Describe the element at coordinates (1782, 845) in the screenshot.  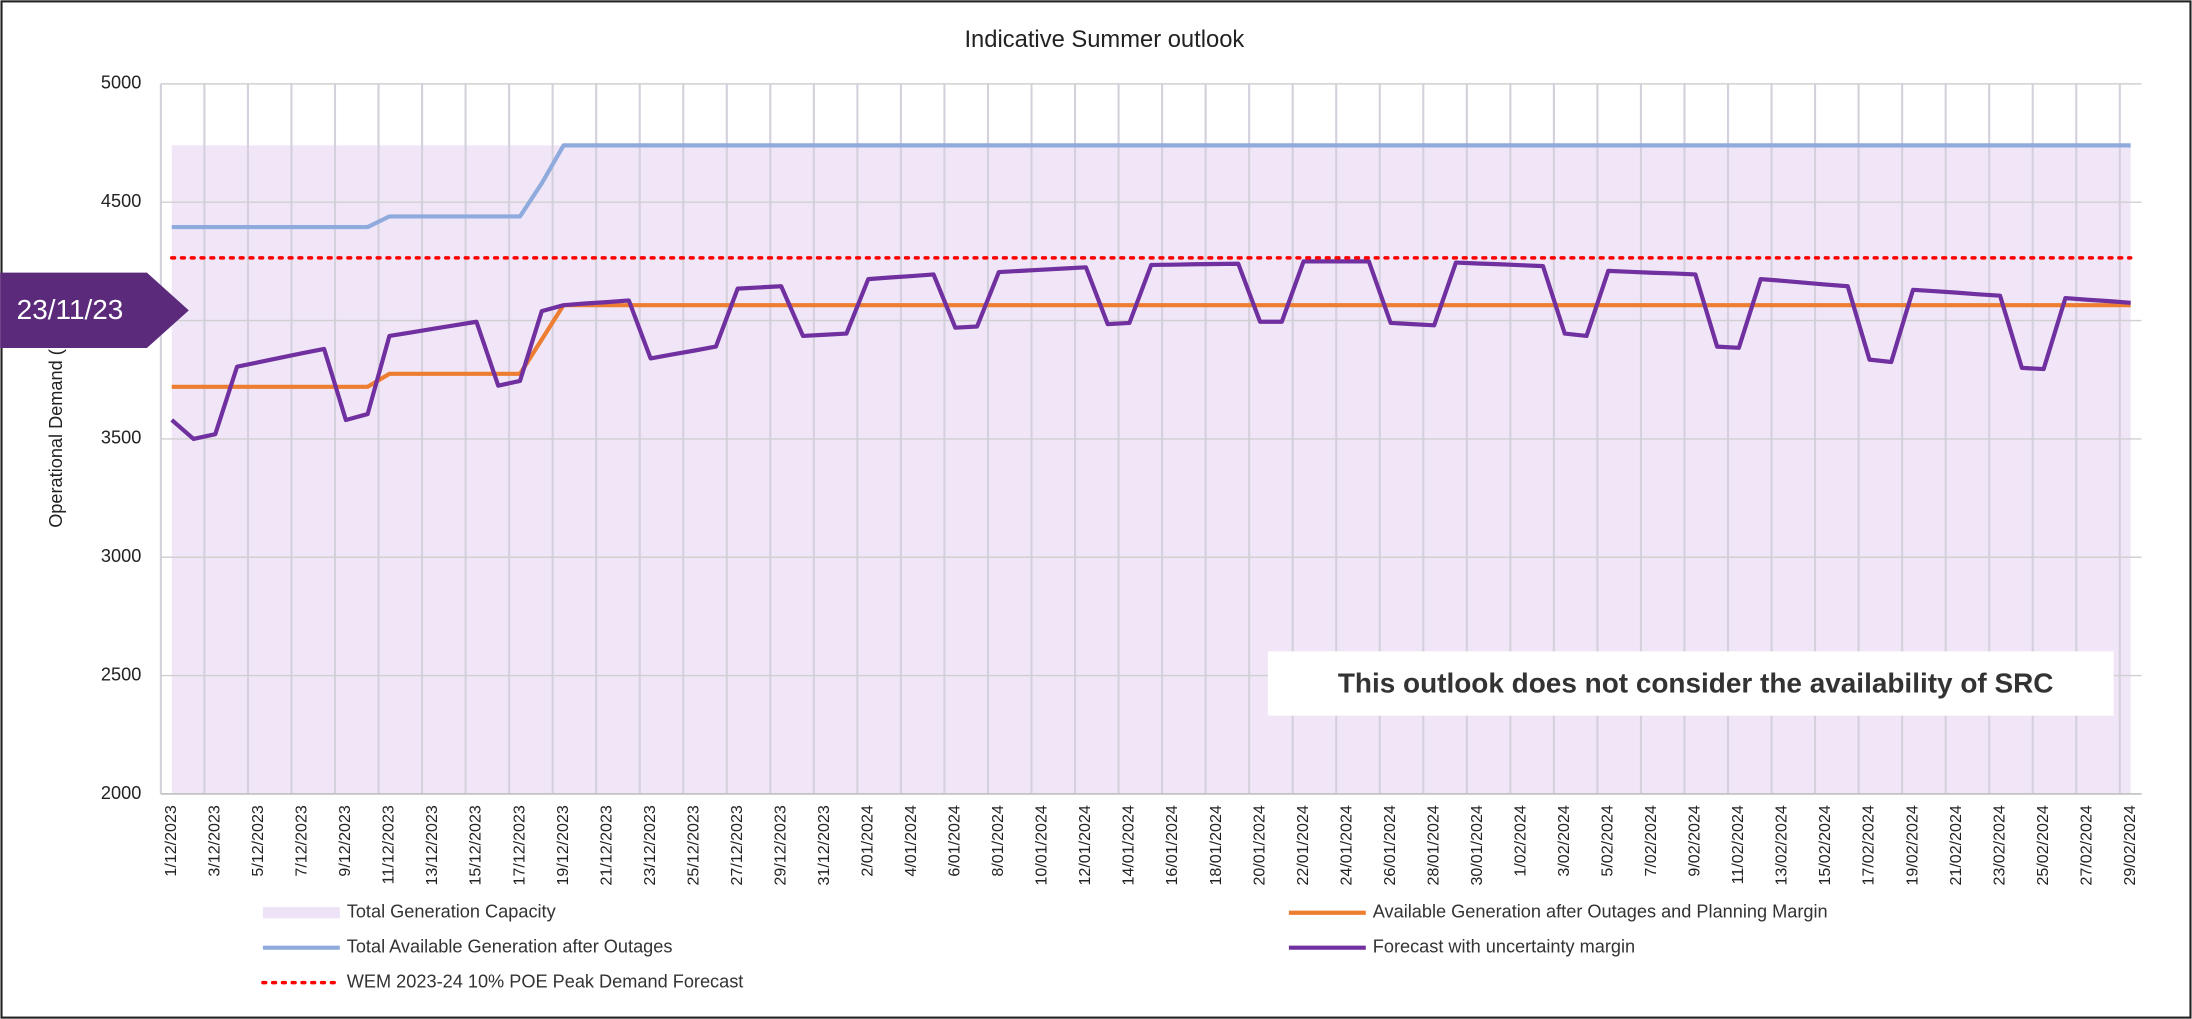
I see `x-tick-label: 13/02/2024` at that location.